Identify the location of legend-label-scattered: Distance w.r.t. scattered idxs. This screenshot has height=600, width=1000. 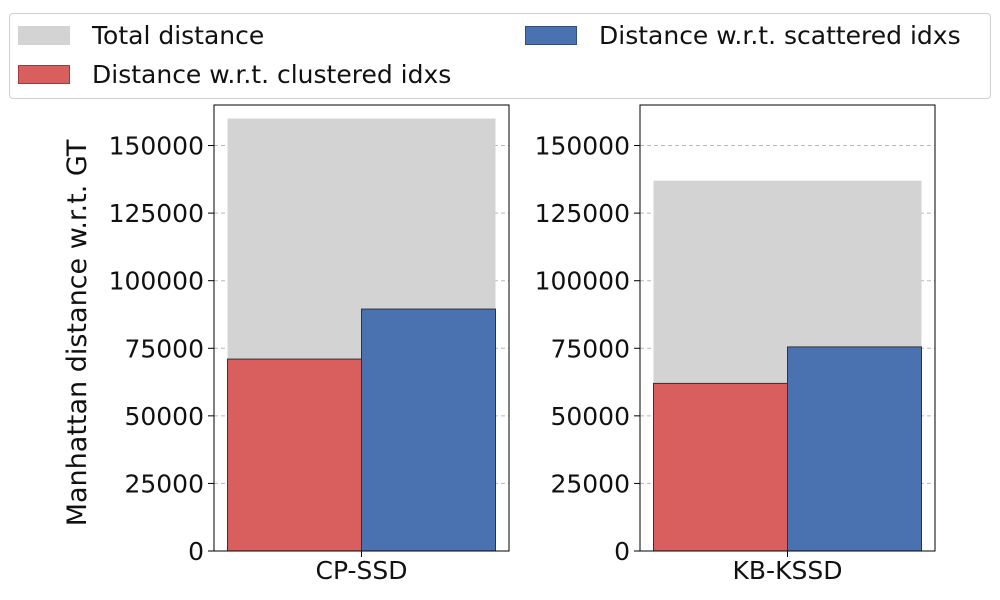
(780, 35).